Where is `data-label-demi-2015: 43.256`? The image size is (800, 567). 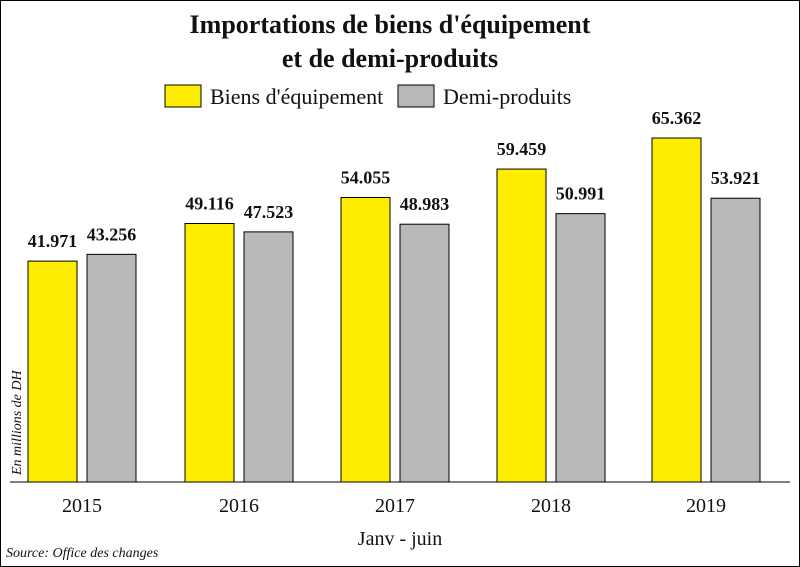
data-label-demi-2015: 43.256 is located at coordinates (112, 234).